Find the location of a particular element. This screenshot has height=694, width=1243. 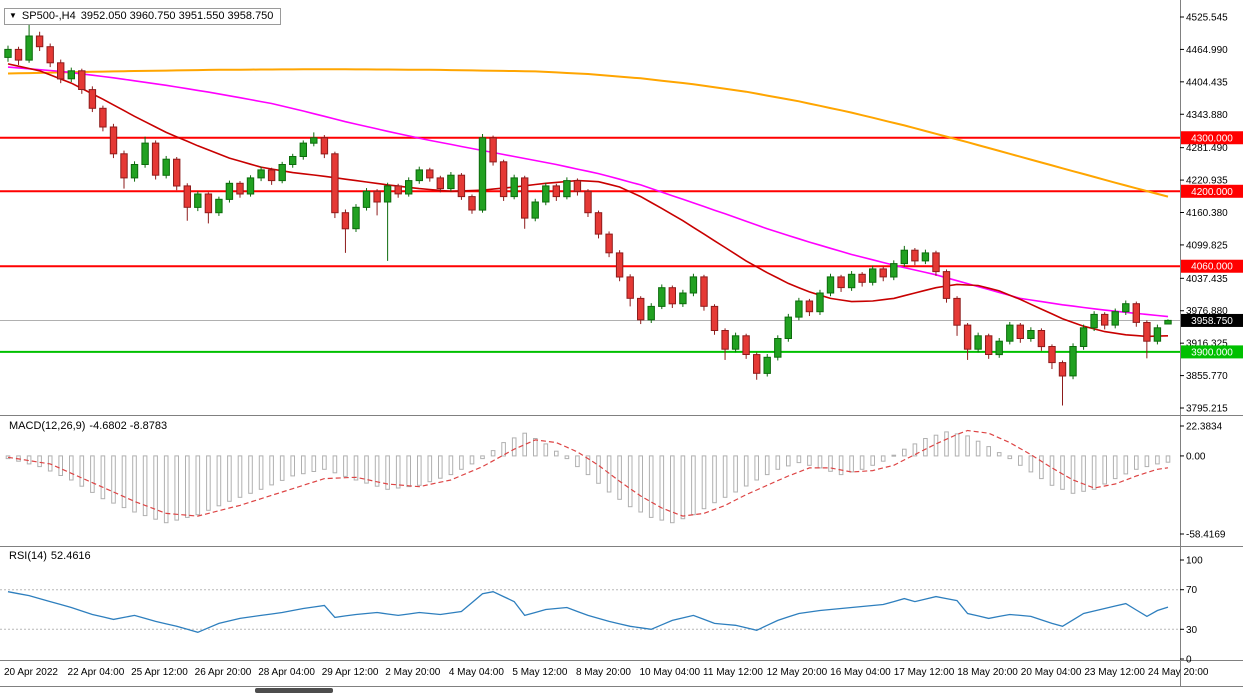

price-axis-tick: 4404.435 is located at coordinates (1207, 82).